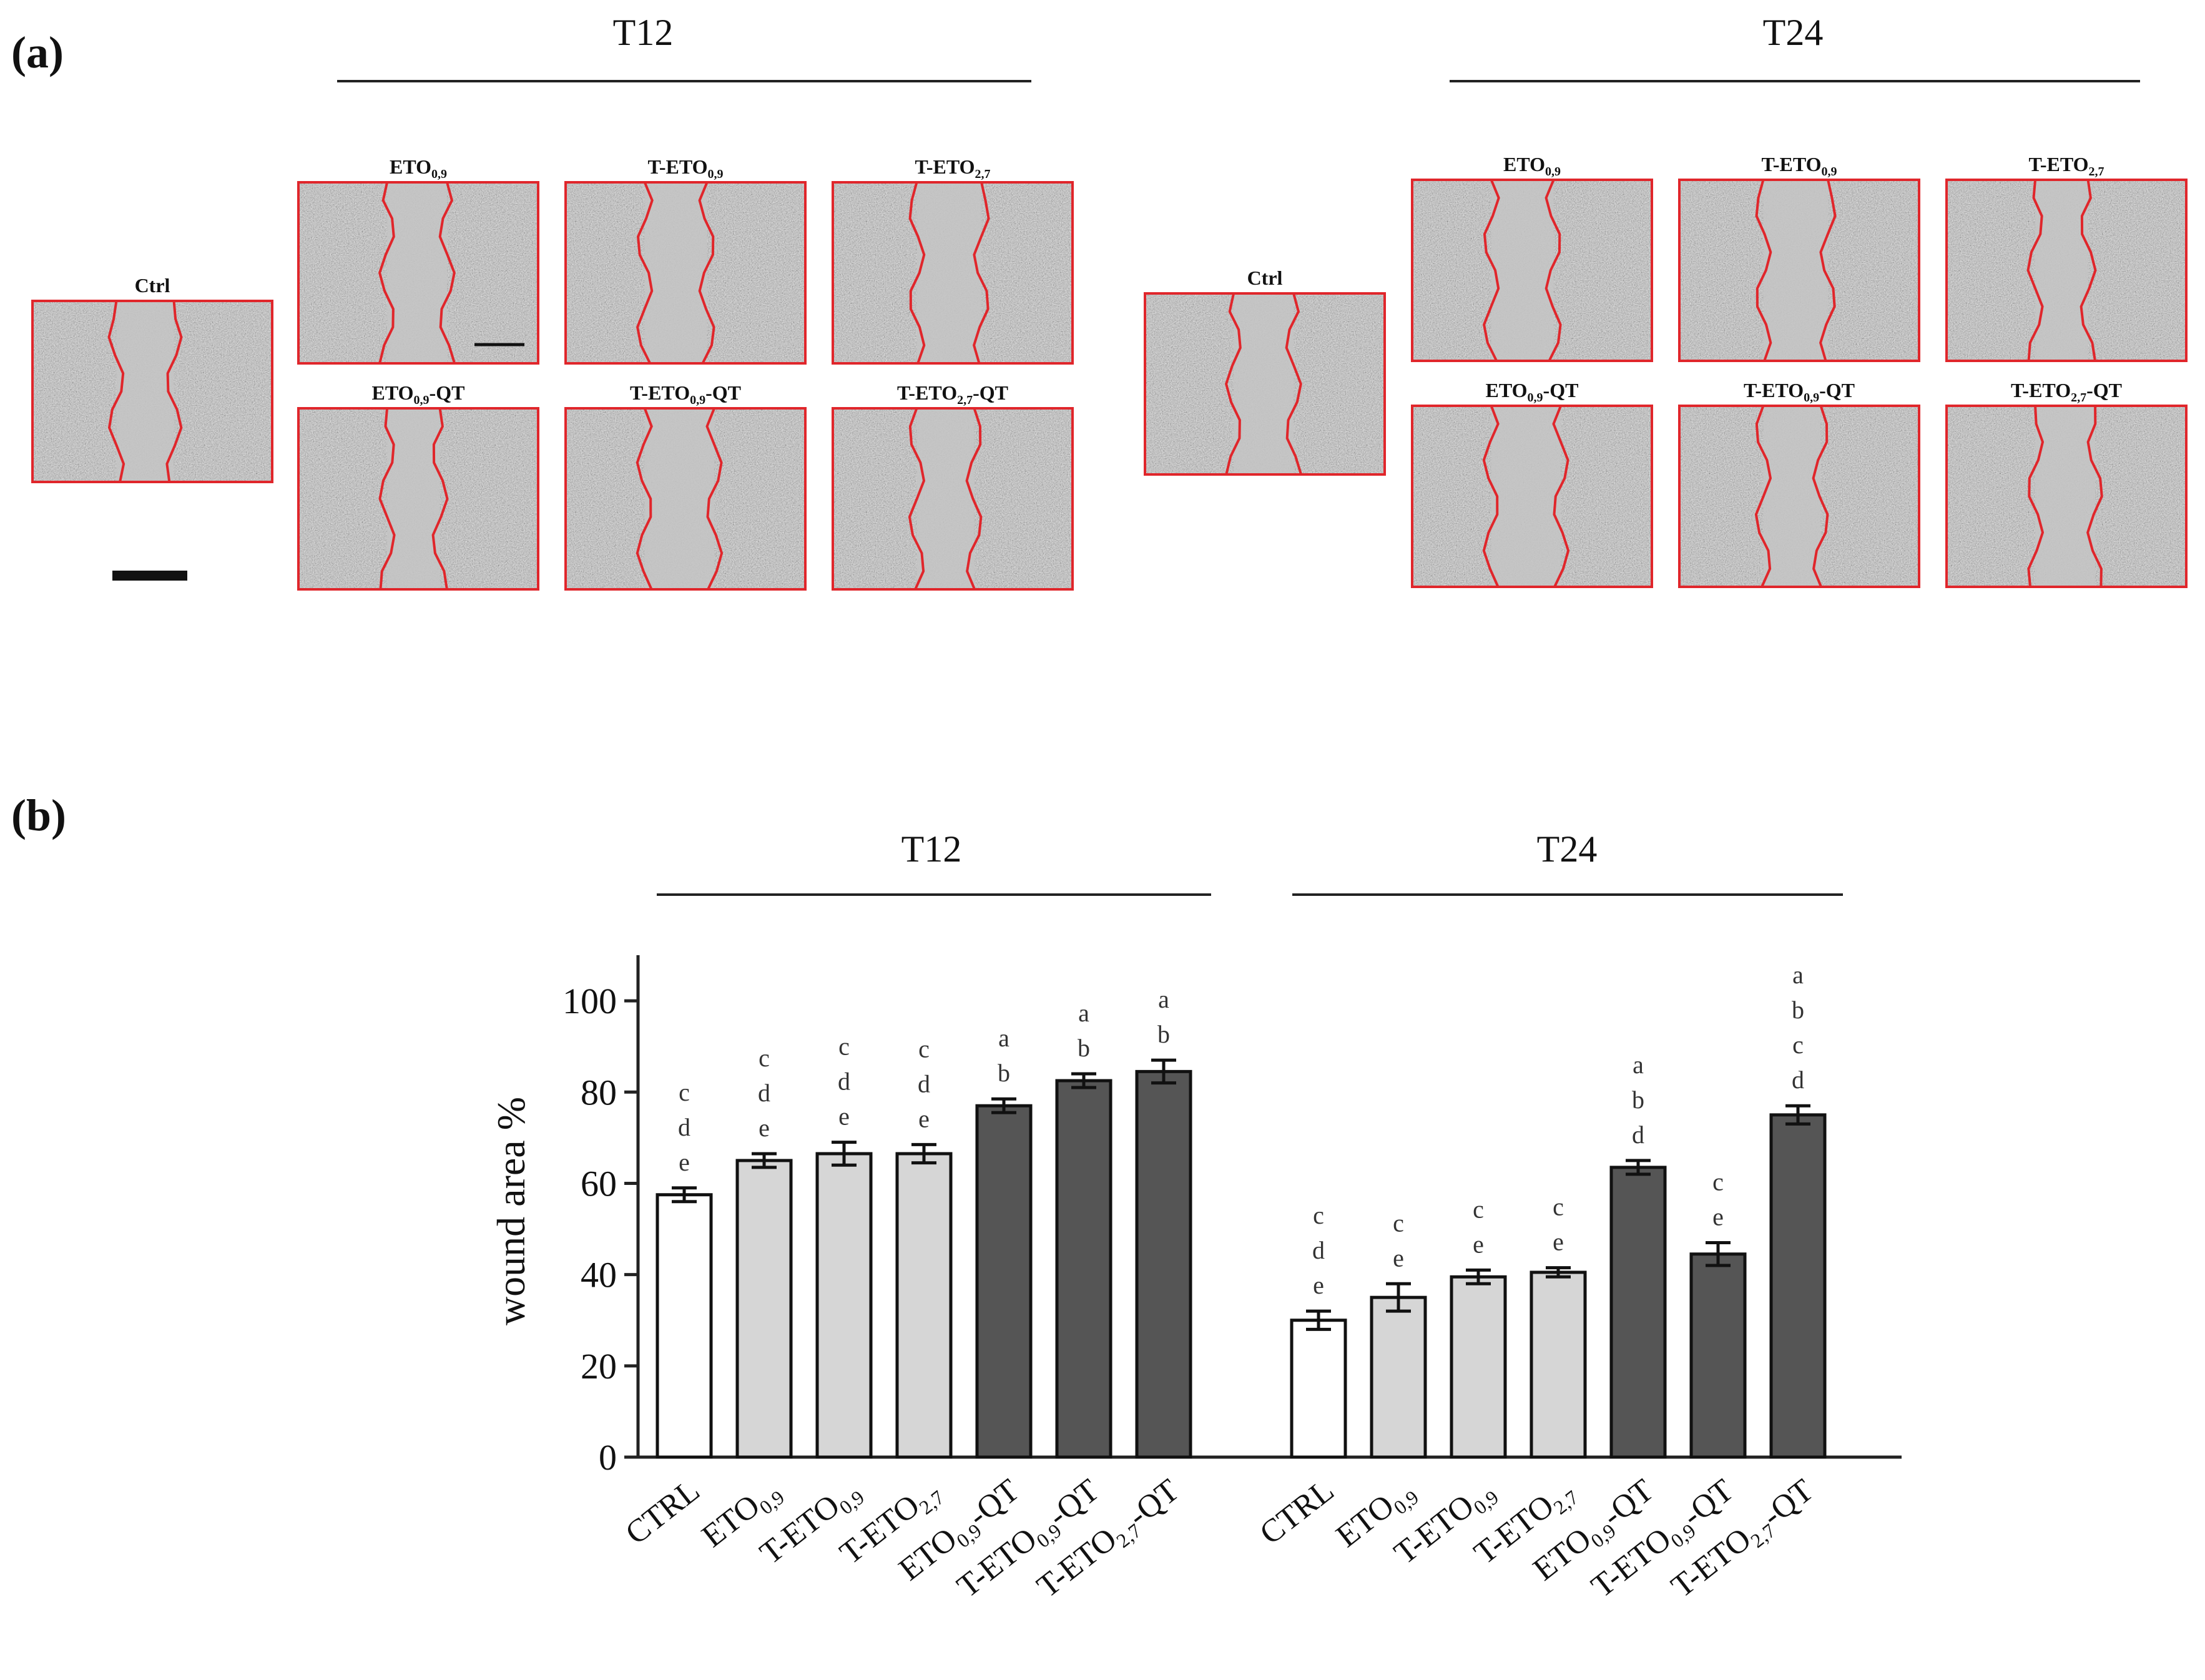 This screenshot has height=1680, width=2205. I want to click on x-tick-label-group: CTRL, so click(1297, 1512).